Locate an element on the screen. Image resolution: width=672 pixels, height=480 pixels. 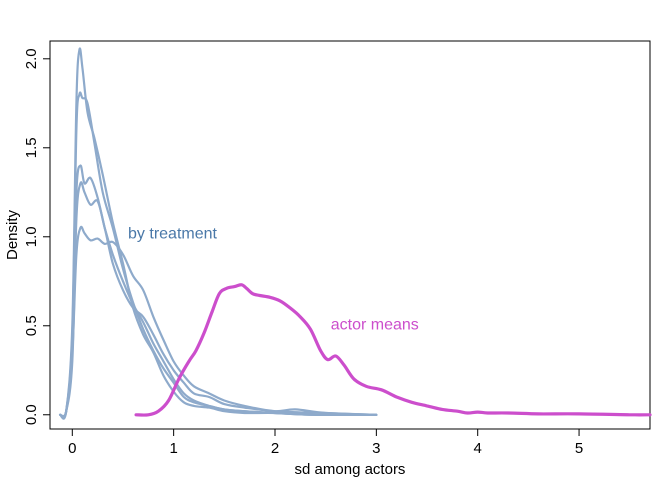
annotations: by treatment actor means is located at coordinates (273, 280).